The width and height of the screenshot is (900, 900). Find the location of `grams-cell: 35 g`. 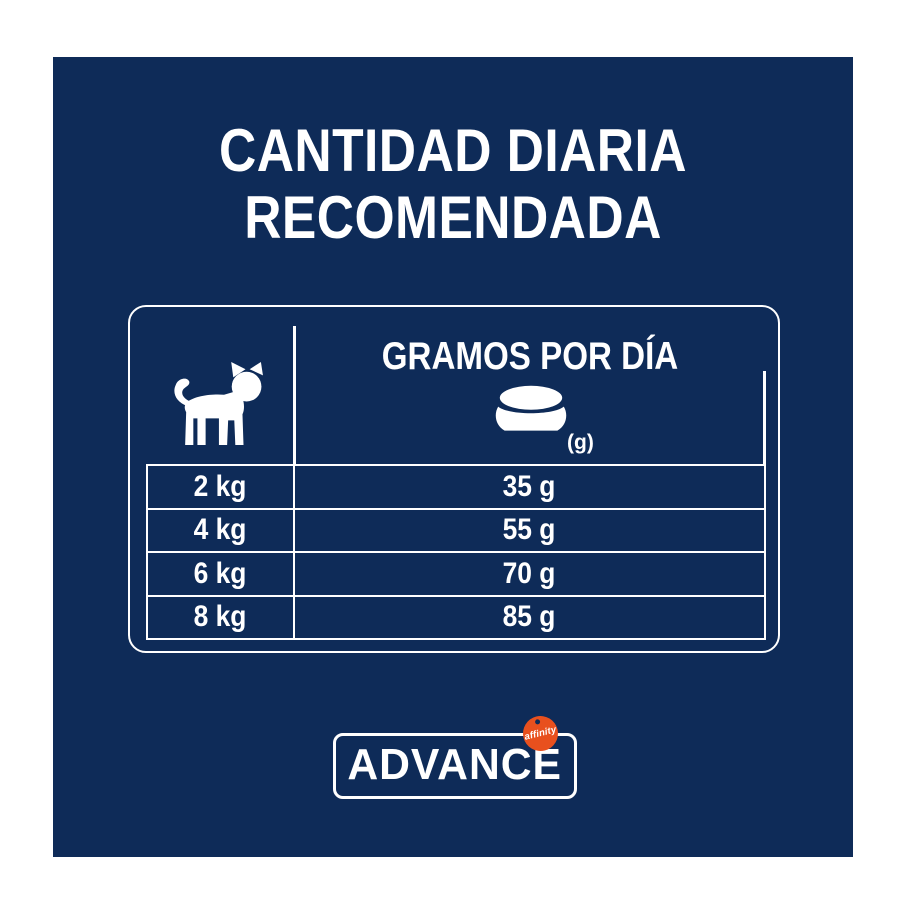

grams-cell: 35 g is located at coordinates (530, 487).